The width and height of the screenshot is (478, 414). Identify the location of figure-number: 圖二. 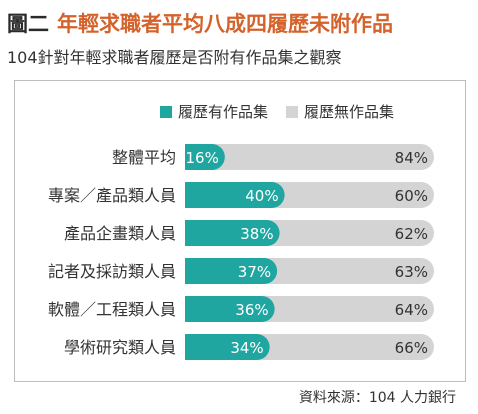
(28, 24).